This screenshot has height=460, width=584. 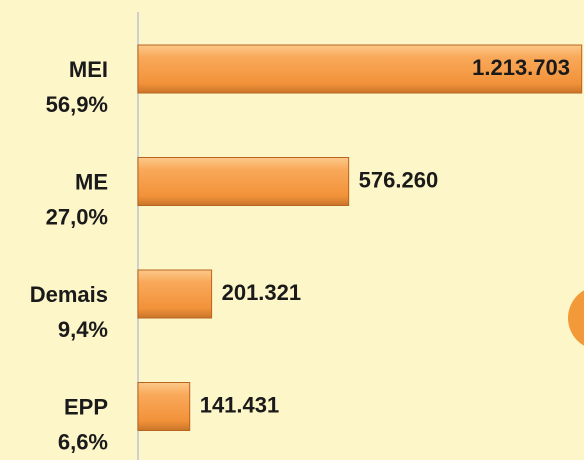 I want to click on value-label: 1.213.703, so click(x=521, y=67).